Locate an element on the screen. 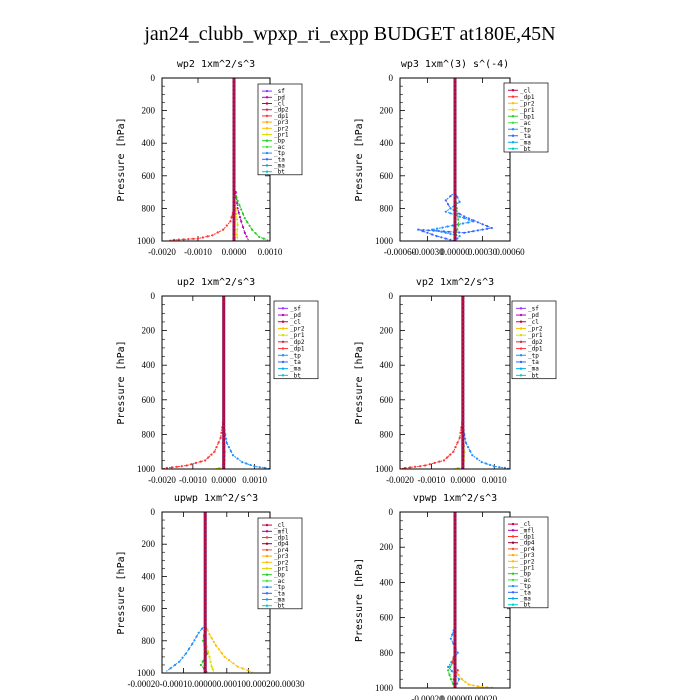  legend-label: _pr3 is located at coordinates (281, 556).